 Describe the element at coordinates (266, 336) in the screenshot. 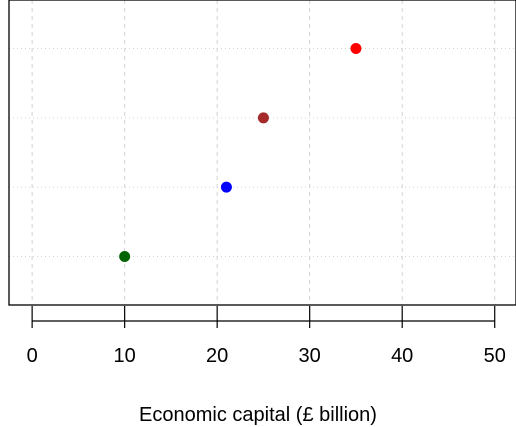

I see `x-axis: 0 10 20 30 40 50` at that location.